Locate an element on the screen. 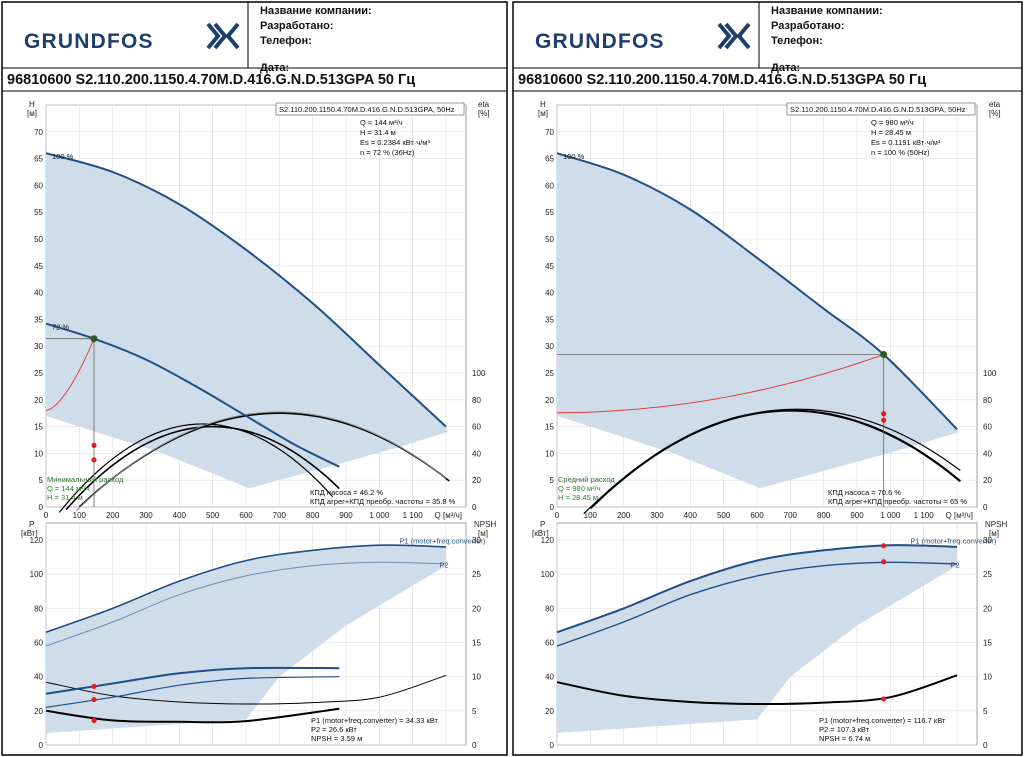 The width and height of the screenshot is (1024, 757). h-tick: 55 is located at coordinates (549, 212).